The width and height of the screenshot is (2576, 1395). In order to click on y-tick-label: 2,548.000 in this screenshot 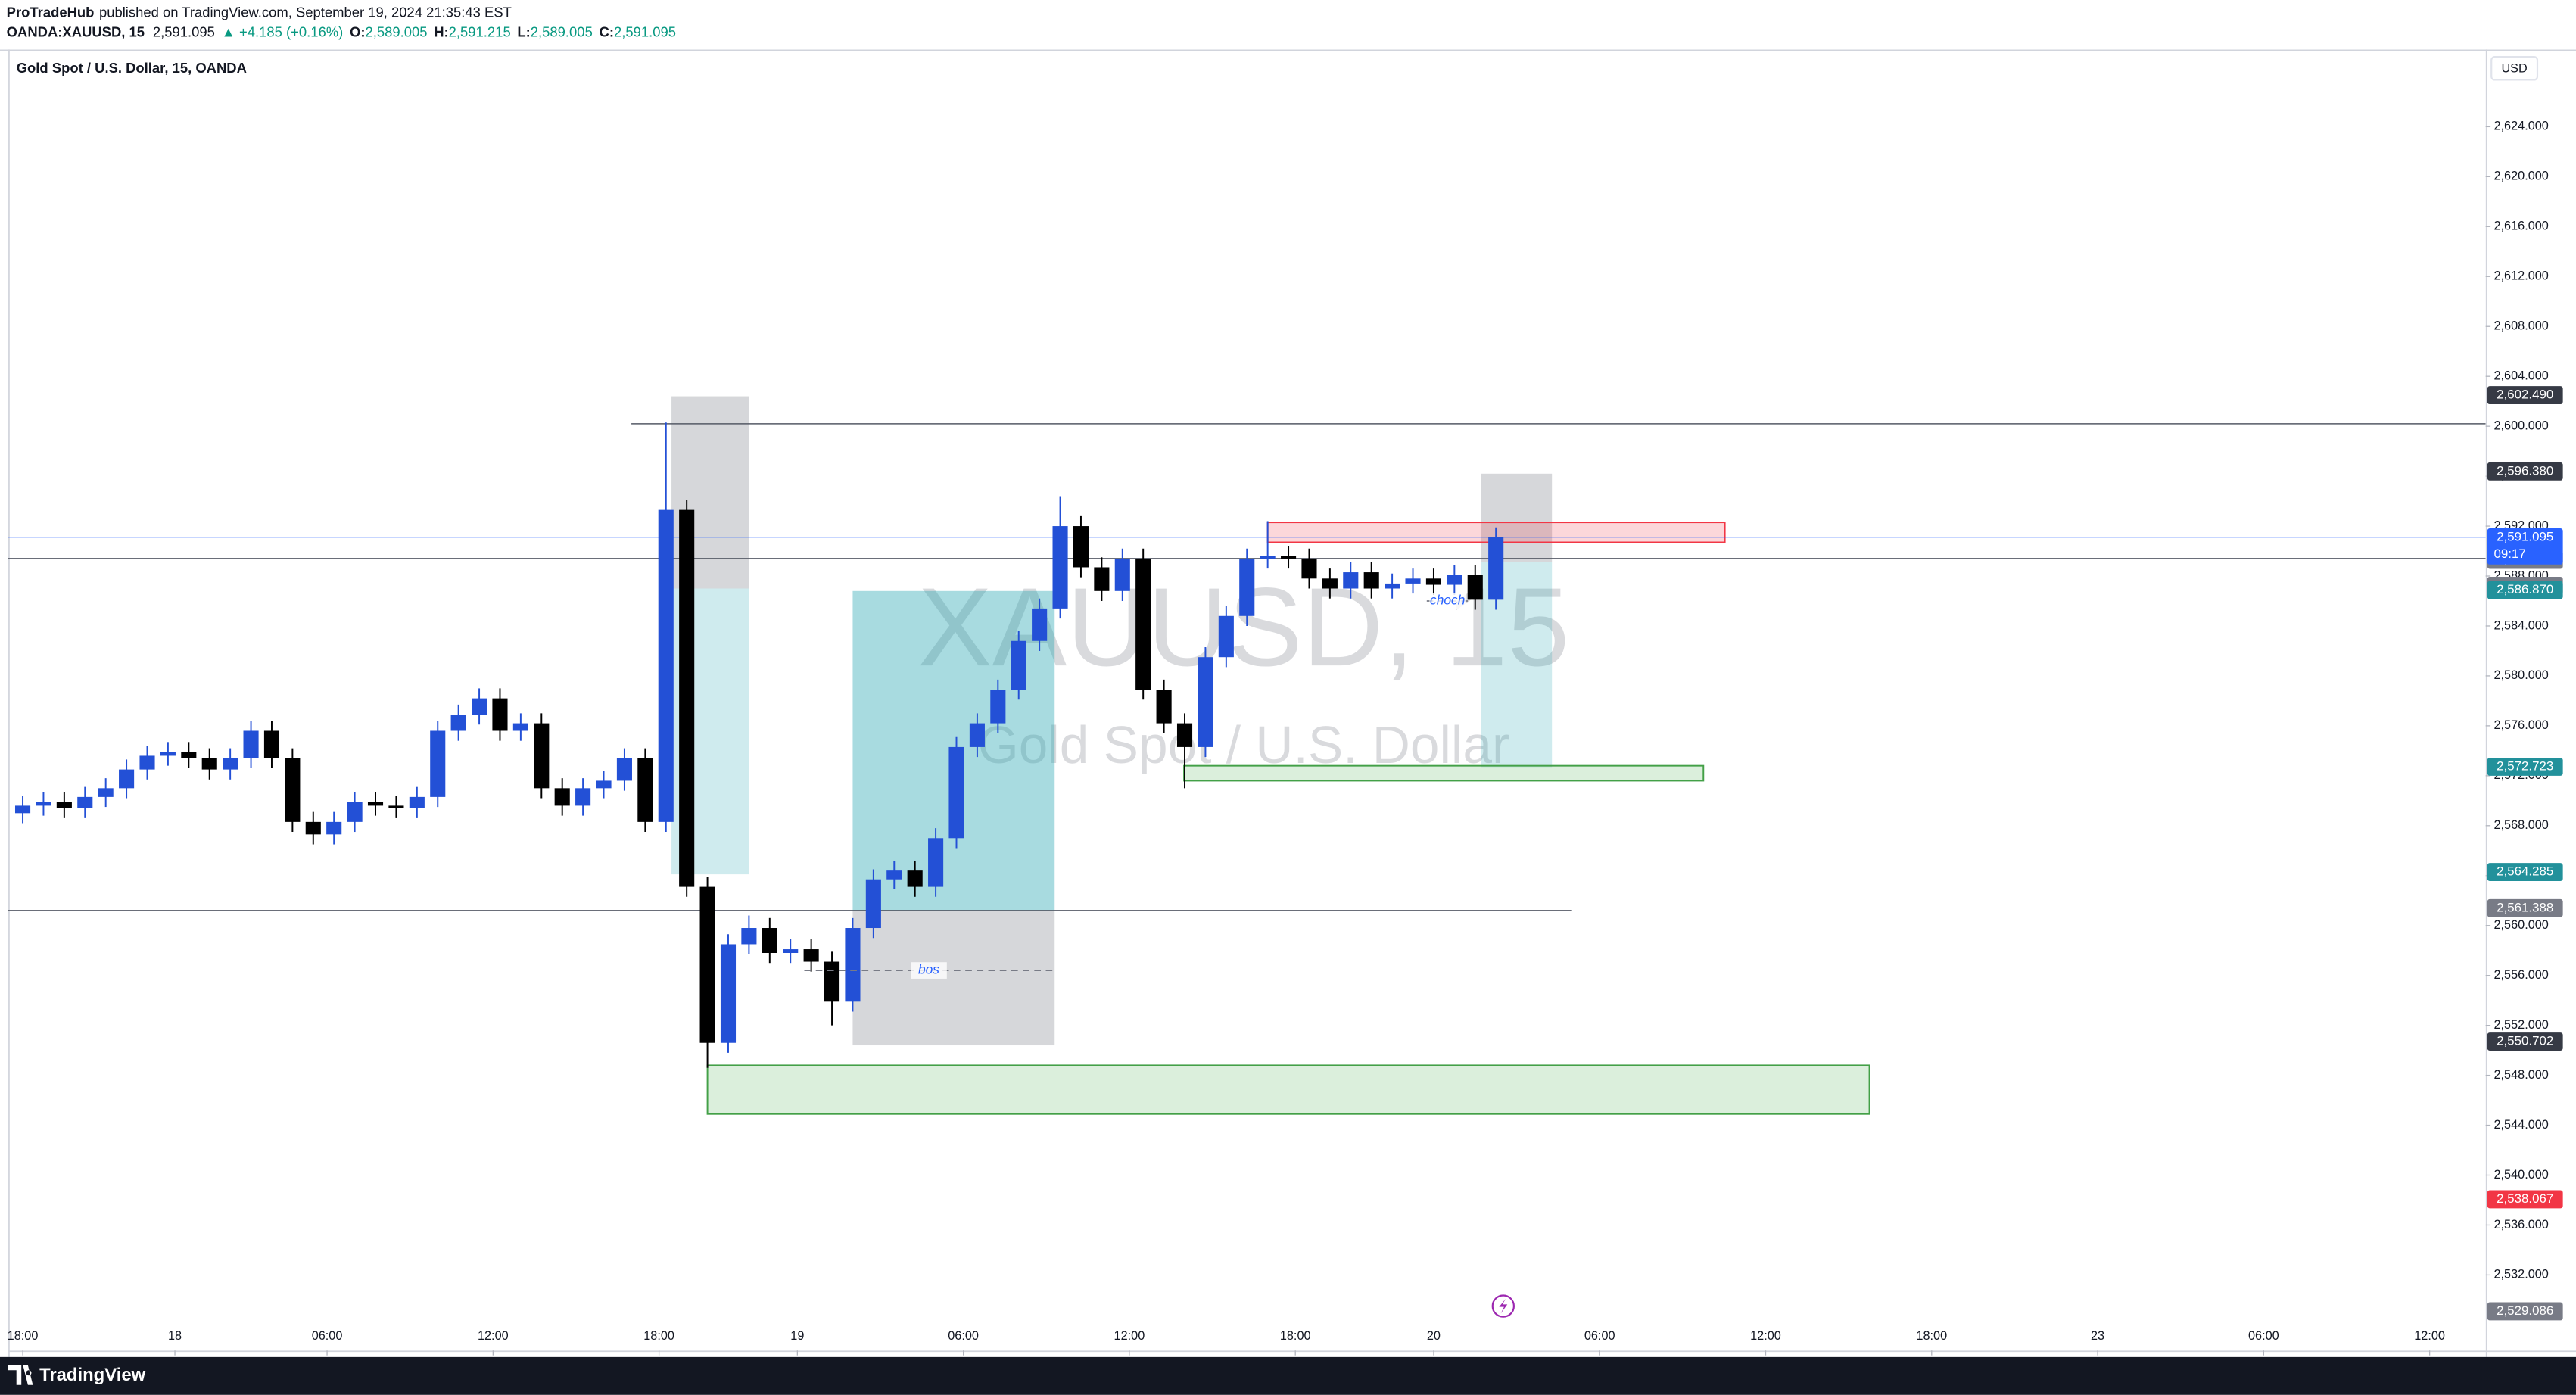, I will do `click(2520, 1075)`.